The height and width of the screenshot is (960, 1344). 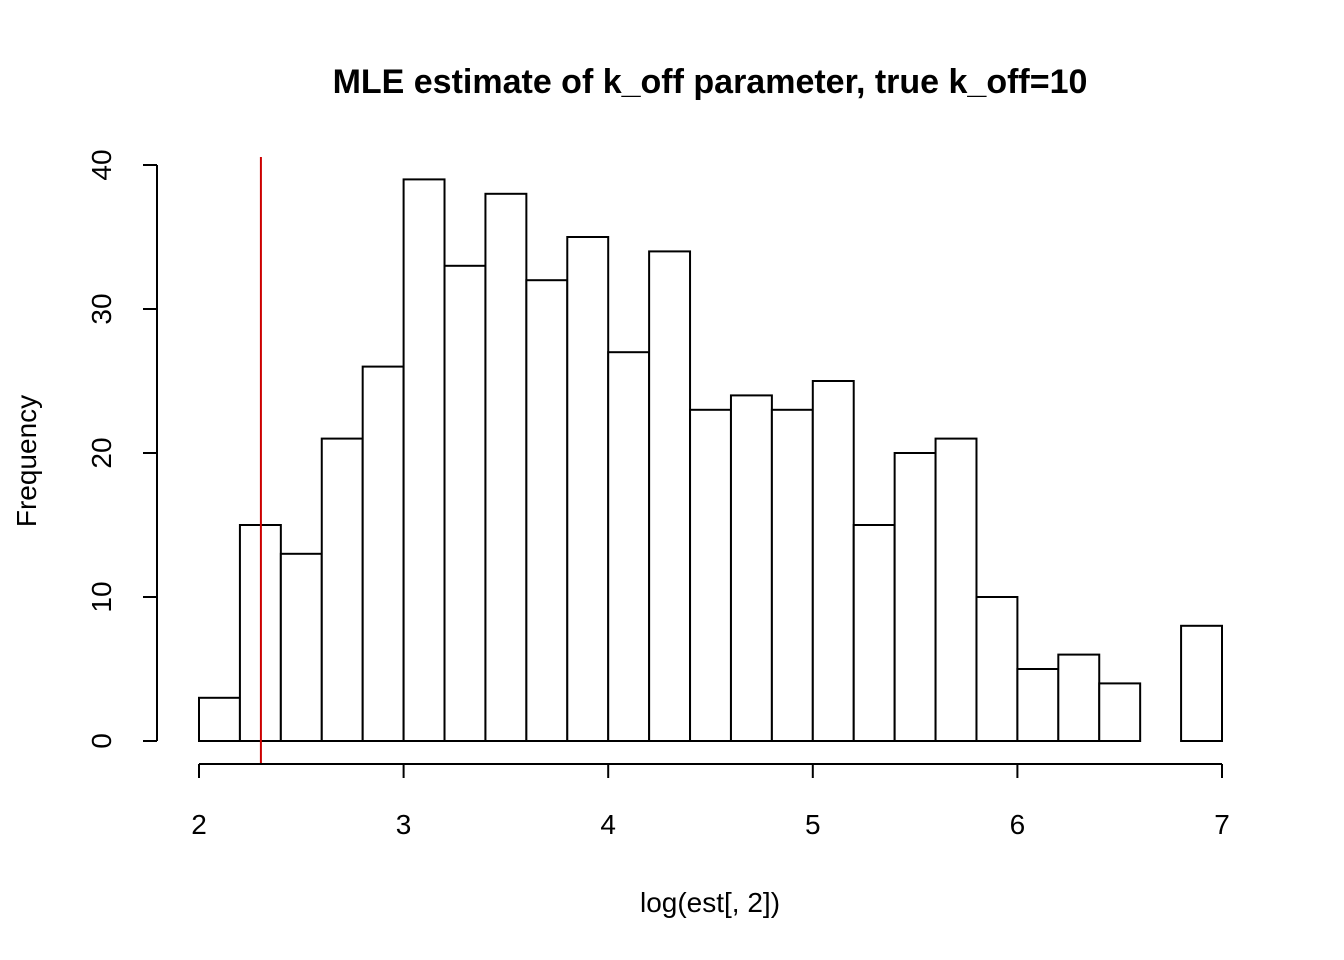 What do you see at coordinates (101, 452) in the screenshot?
I see `y-tick-label: 20` at bounding box center [101, 452].